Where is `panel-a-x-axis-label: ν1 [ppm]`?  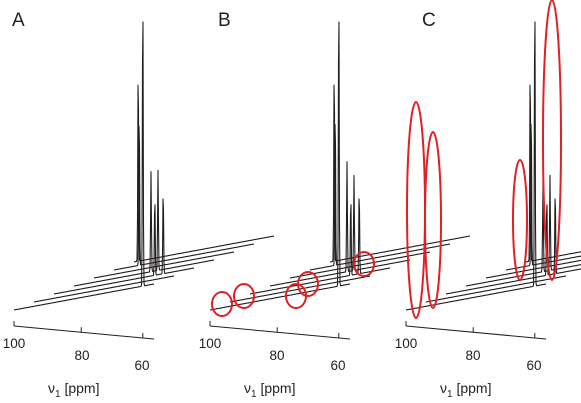
panel-a-x-axis-label: ν1 [ppm] is located at coordinates (73, 390).